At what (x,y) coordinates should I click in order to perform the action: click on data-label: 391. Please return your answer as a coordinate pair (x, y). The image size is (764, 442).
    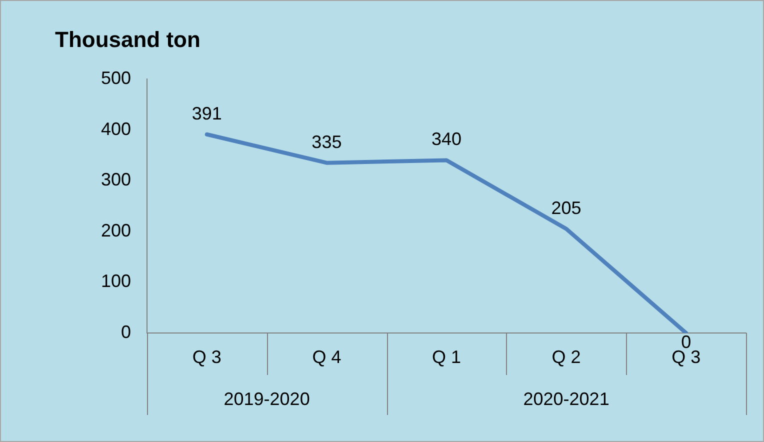
    Looking at the image, I should click on (207, 113).